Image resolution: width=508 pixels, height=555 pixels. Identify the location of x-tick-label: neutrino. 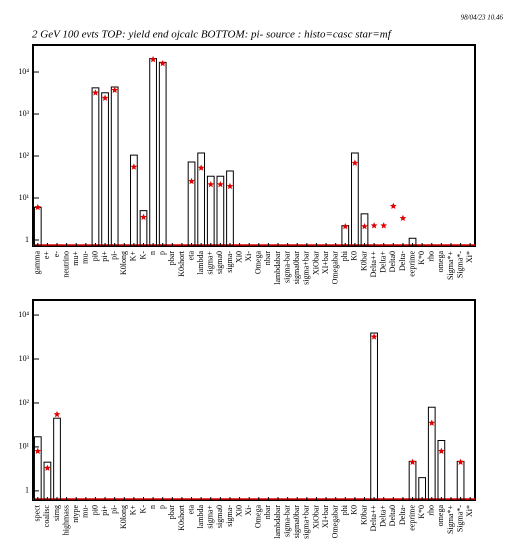
(65, 264).